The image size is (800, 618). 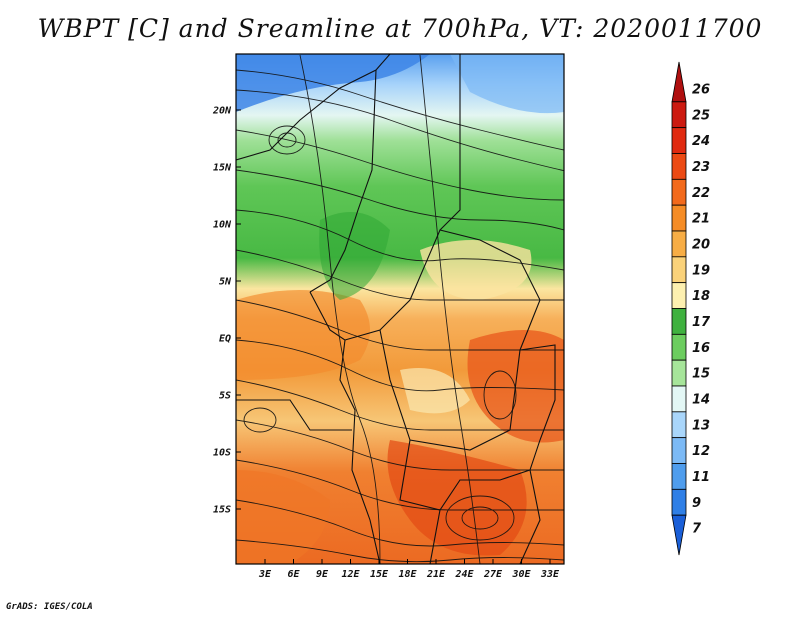 I want to click on colorbar-label: 20, so click(x=701, y=244).